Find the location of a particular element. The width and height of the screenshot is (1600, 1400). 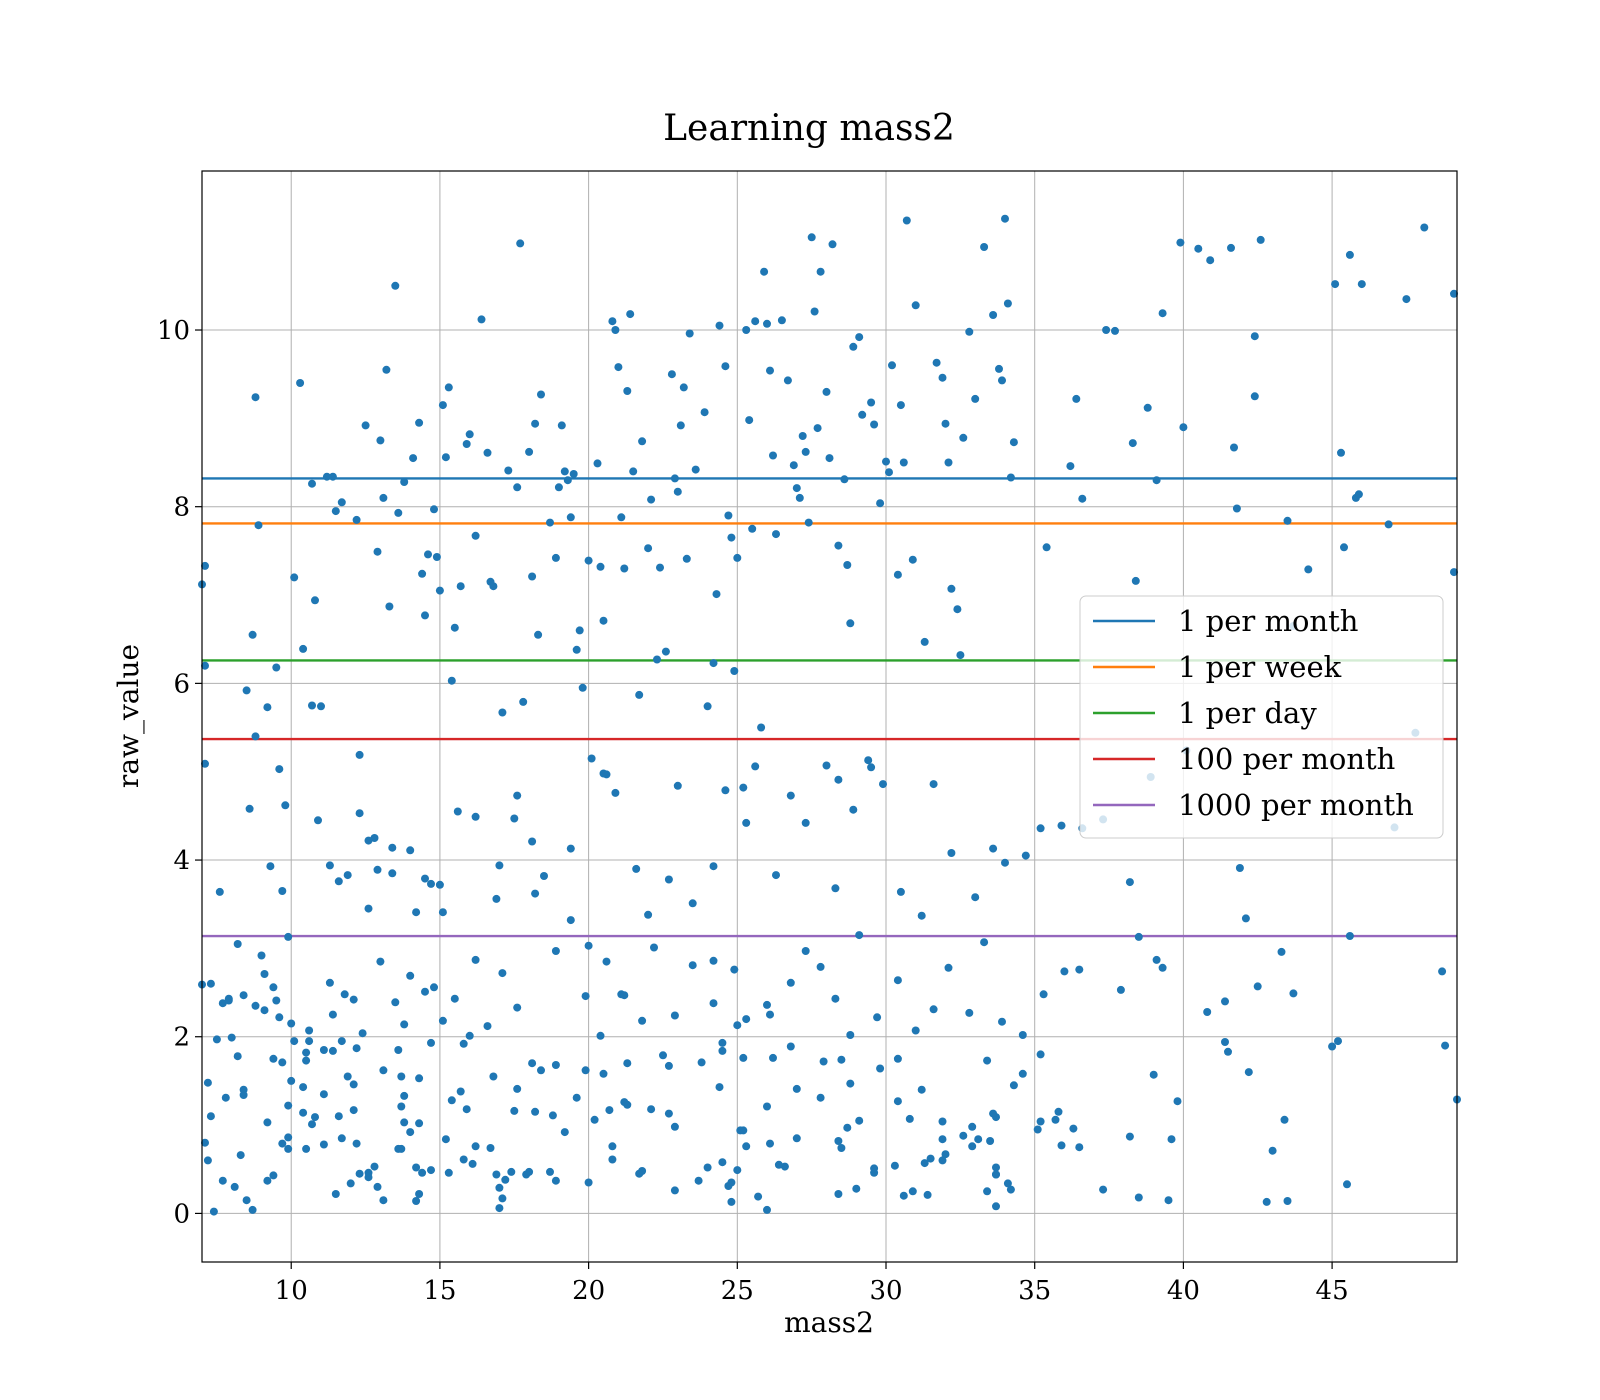

y-axis-label: raw_value is located at coordinates (128, 716).